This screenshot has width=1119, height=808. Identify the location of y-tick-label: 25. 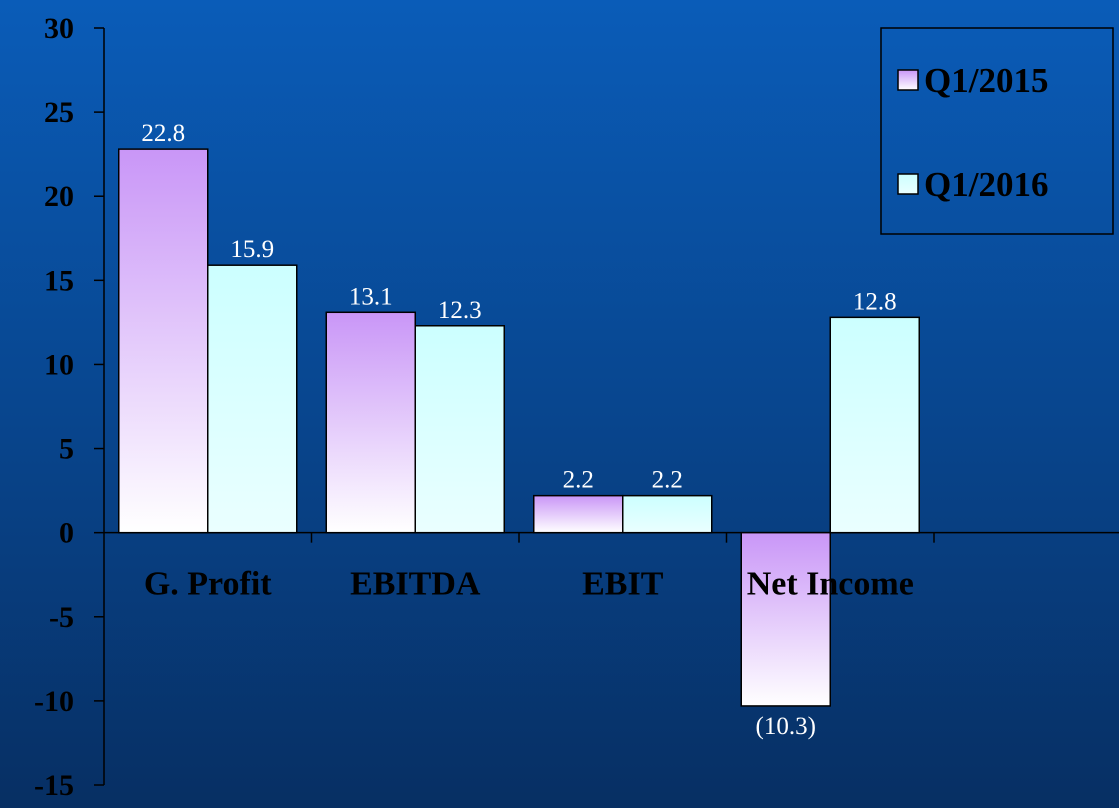
(59, 112).